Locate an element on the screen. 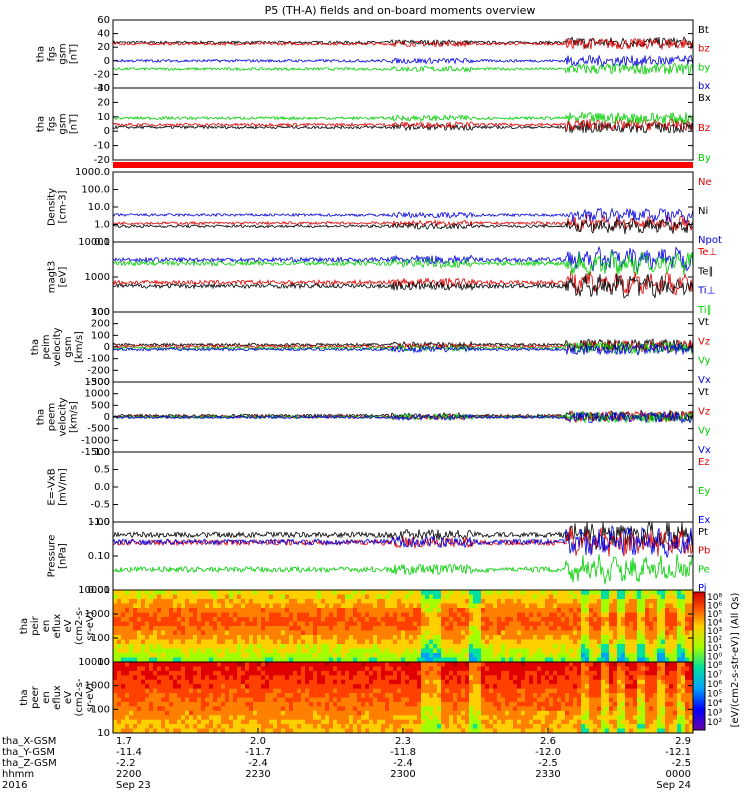 The image size is (750, 800). series-line-By is located at coordinates (403, 117).